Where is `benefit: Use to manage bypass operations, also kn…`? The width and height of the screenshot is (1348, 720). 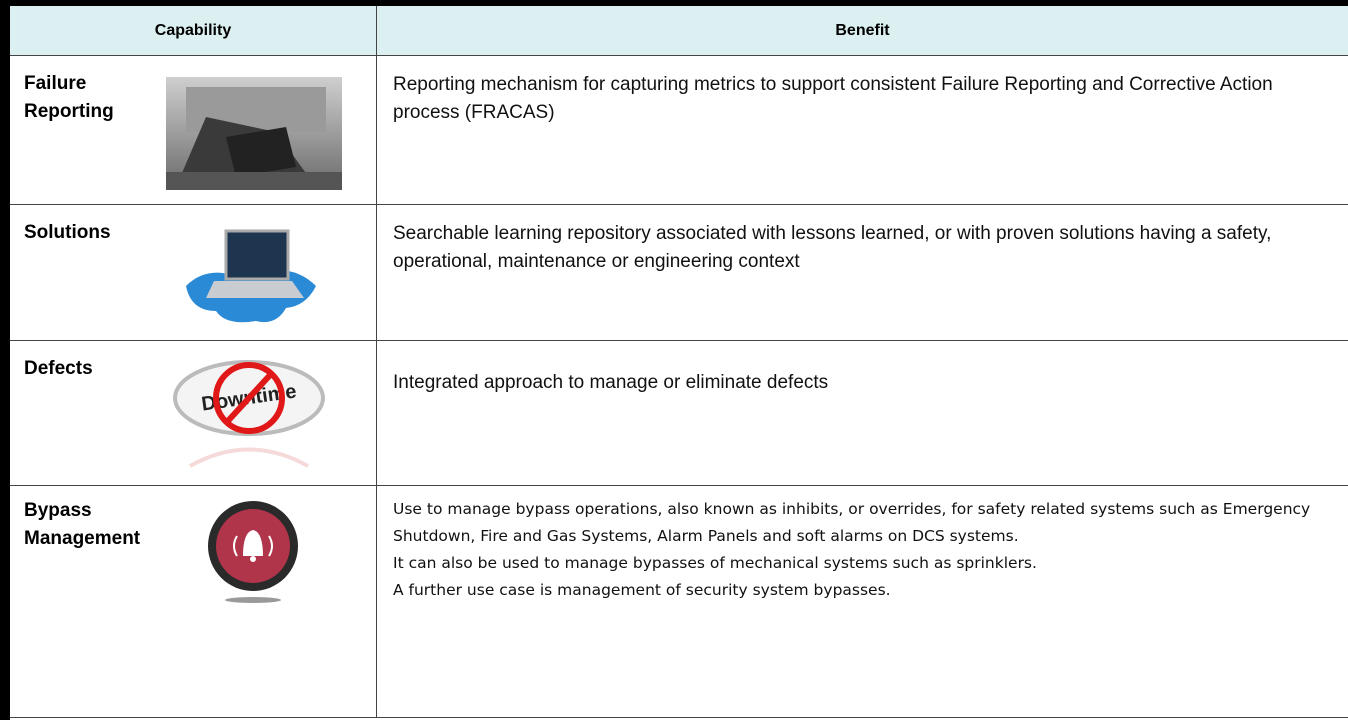
benefit: Use to manage bypass operations, also kn… is located at coordinates (865, 550).